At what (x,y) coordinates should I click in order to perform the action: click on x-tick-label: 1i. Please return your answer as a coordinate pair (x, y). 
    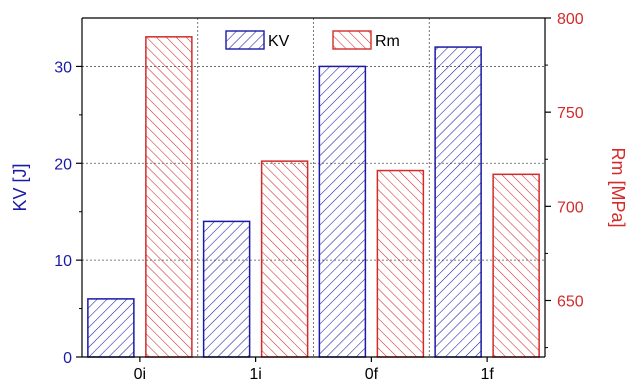
    Looking at the image, I should click on (255, 374).